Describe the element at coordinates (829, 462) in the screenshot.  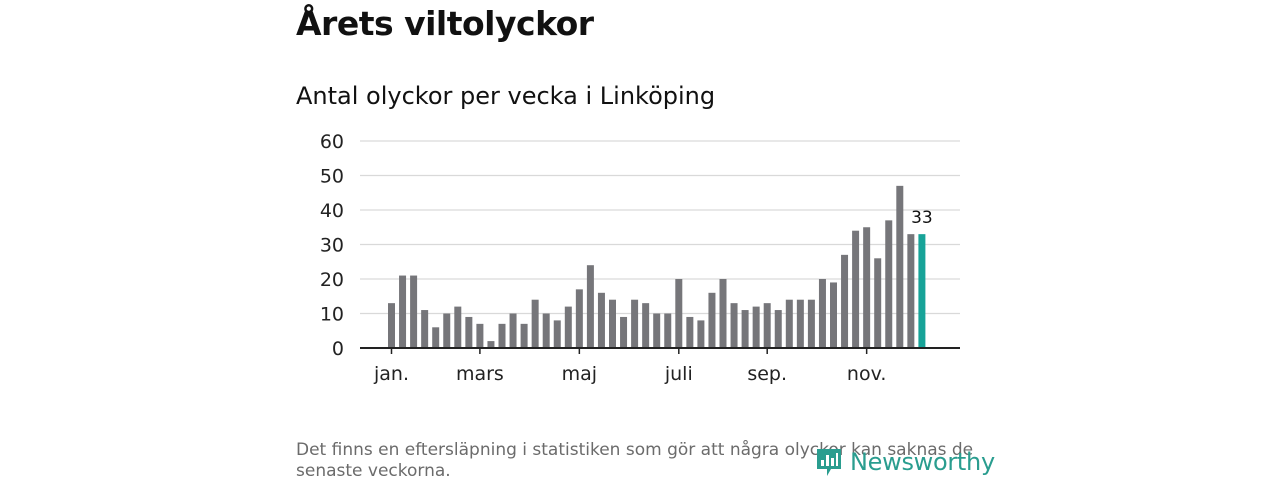
I see `bar-chart-logo-icon` at that location.